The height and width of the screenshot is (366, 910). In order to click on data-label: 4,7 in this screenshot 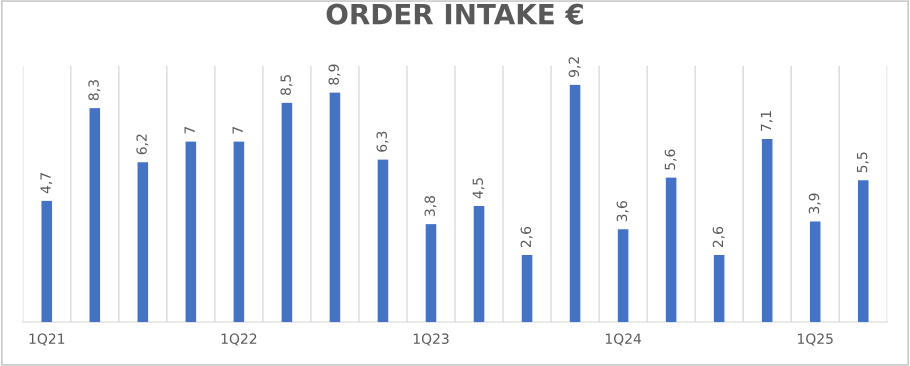, I will do `click(46, 183)`.